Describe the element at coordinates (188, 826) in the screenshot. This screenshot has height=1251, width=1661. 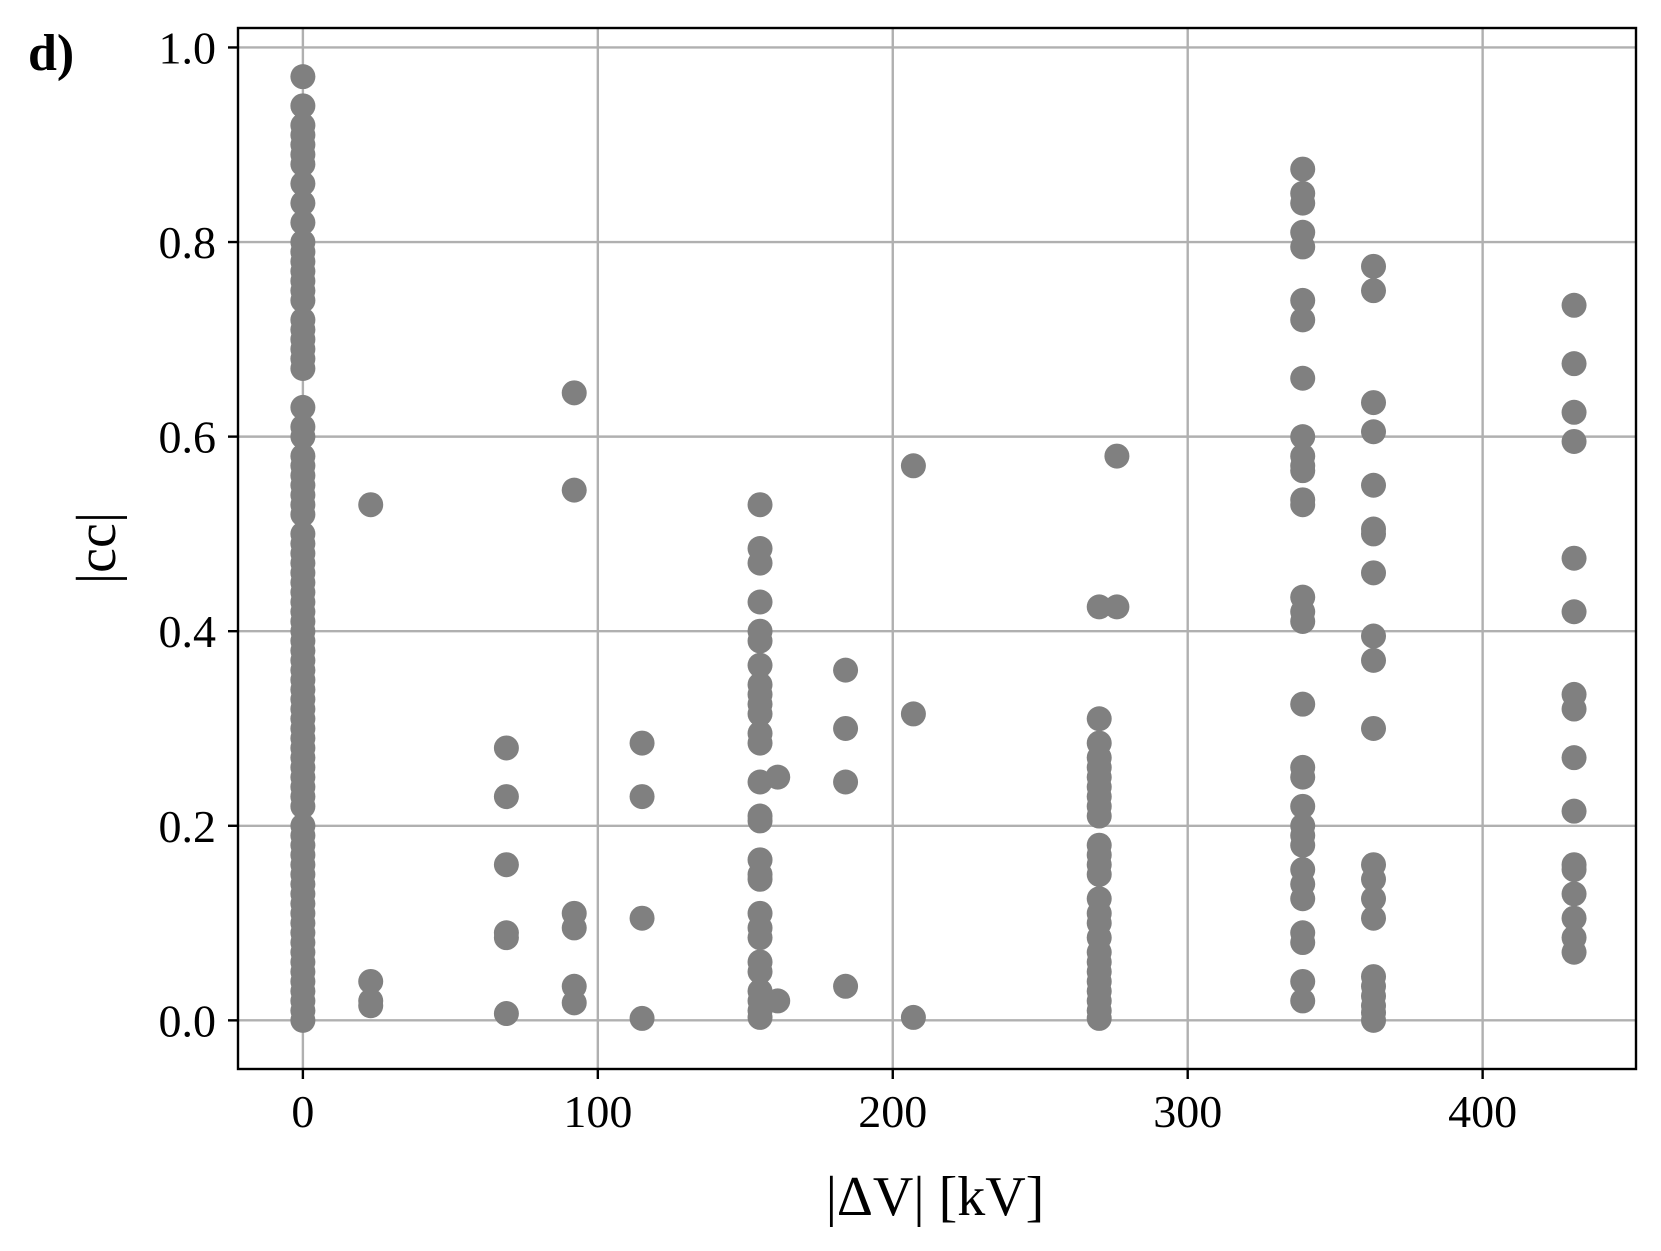
I see `y-tick-label: 0.2` at that location.